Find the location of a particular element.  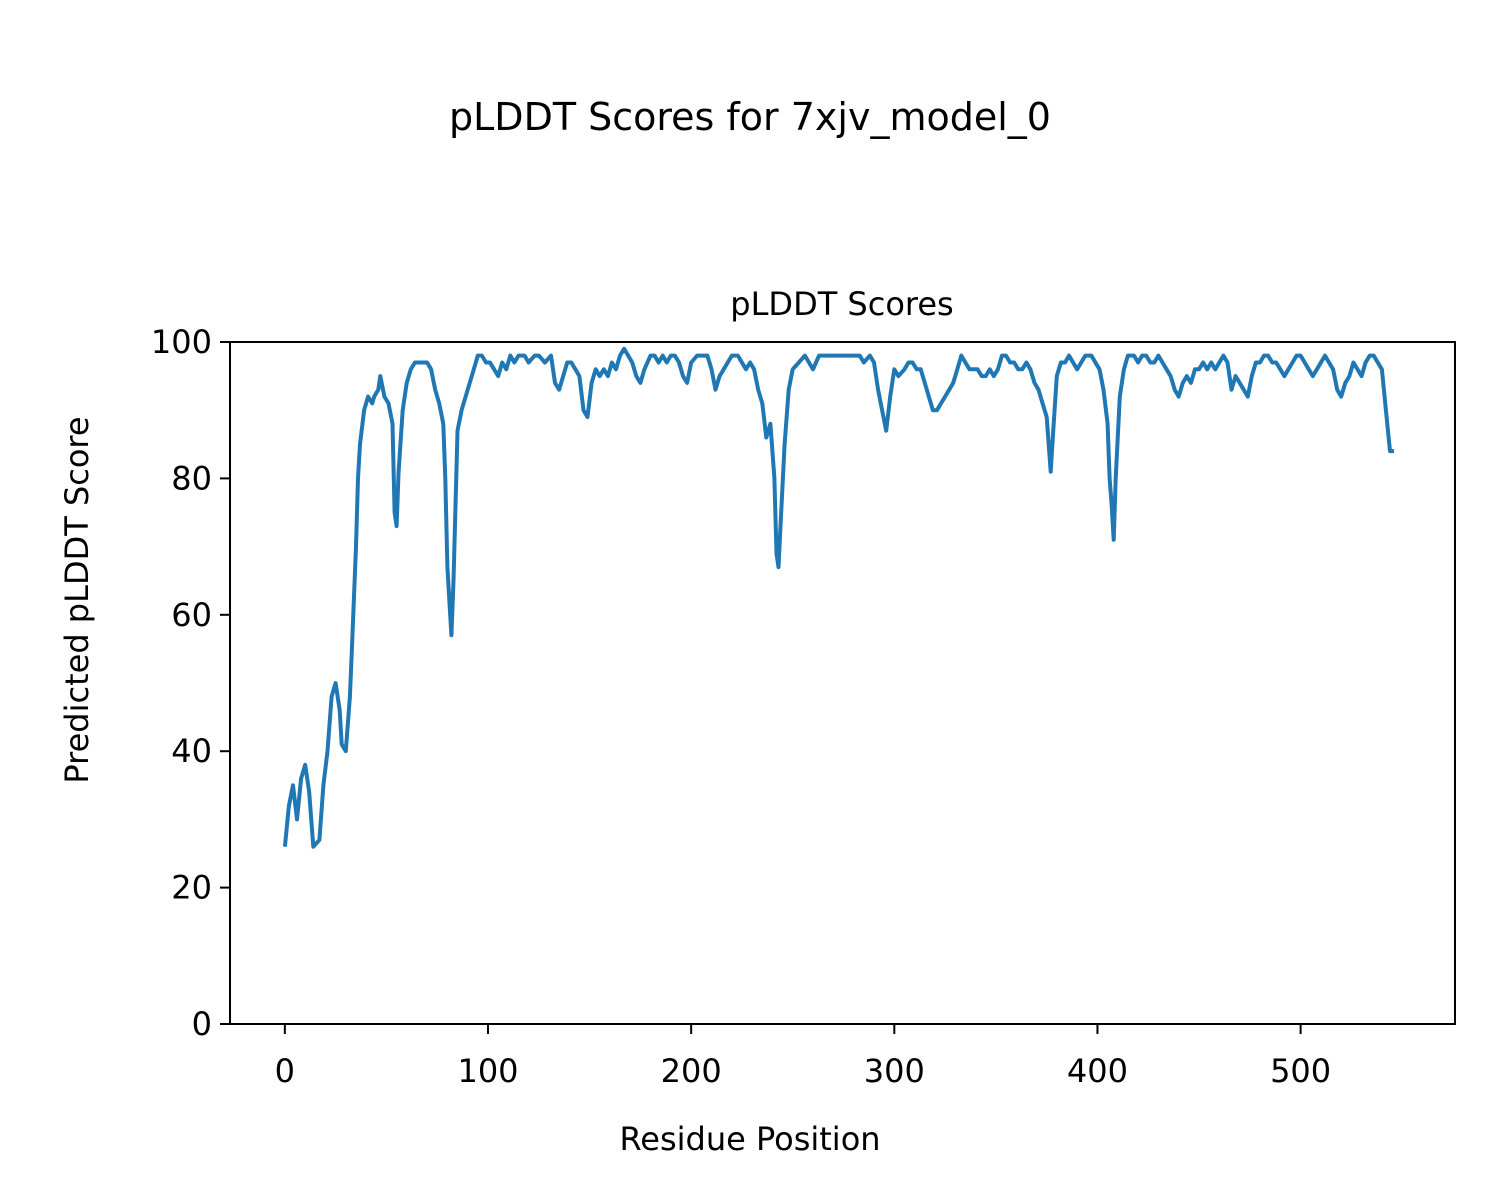

y-tick-label: 80 is located at coordinates (191, 478).